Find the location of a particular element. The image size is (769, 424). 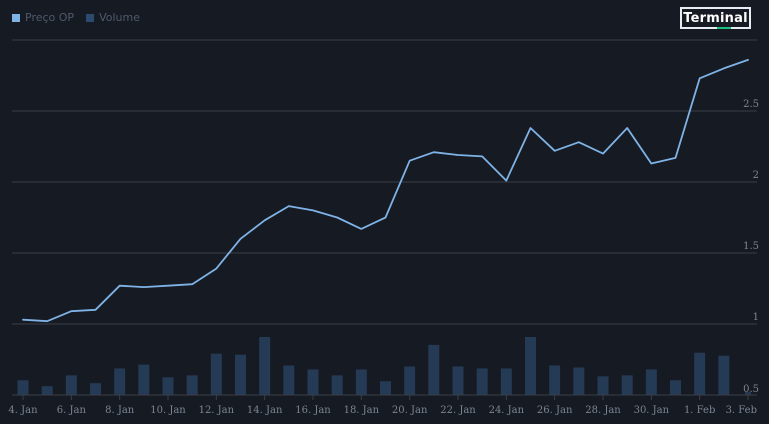

brand-label: Terminal is located at coordinates (715, 18).